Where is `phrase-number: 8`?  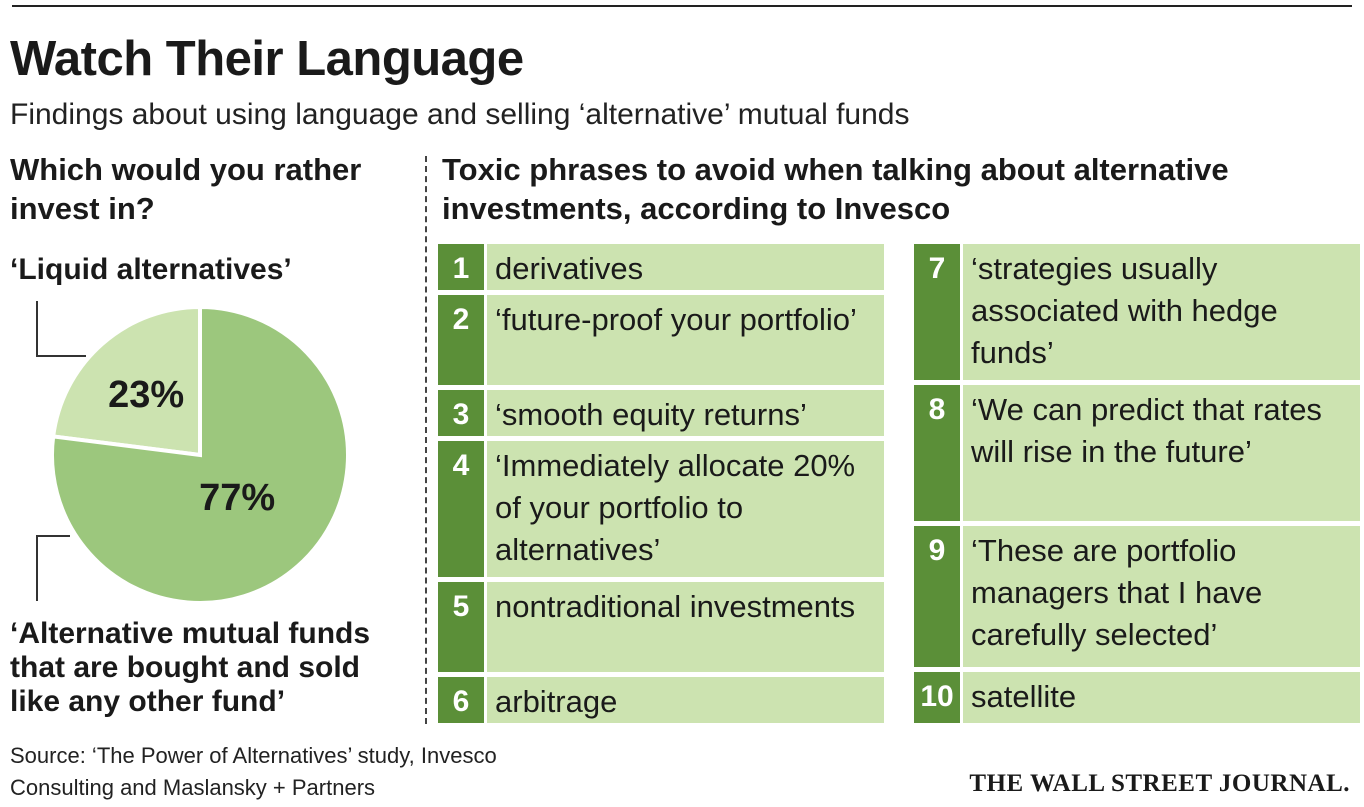
phrase-number: 8 is located at coordinates (937, 453).